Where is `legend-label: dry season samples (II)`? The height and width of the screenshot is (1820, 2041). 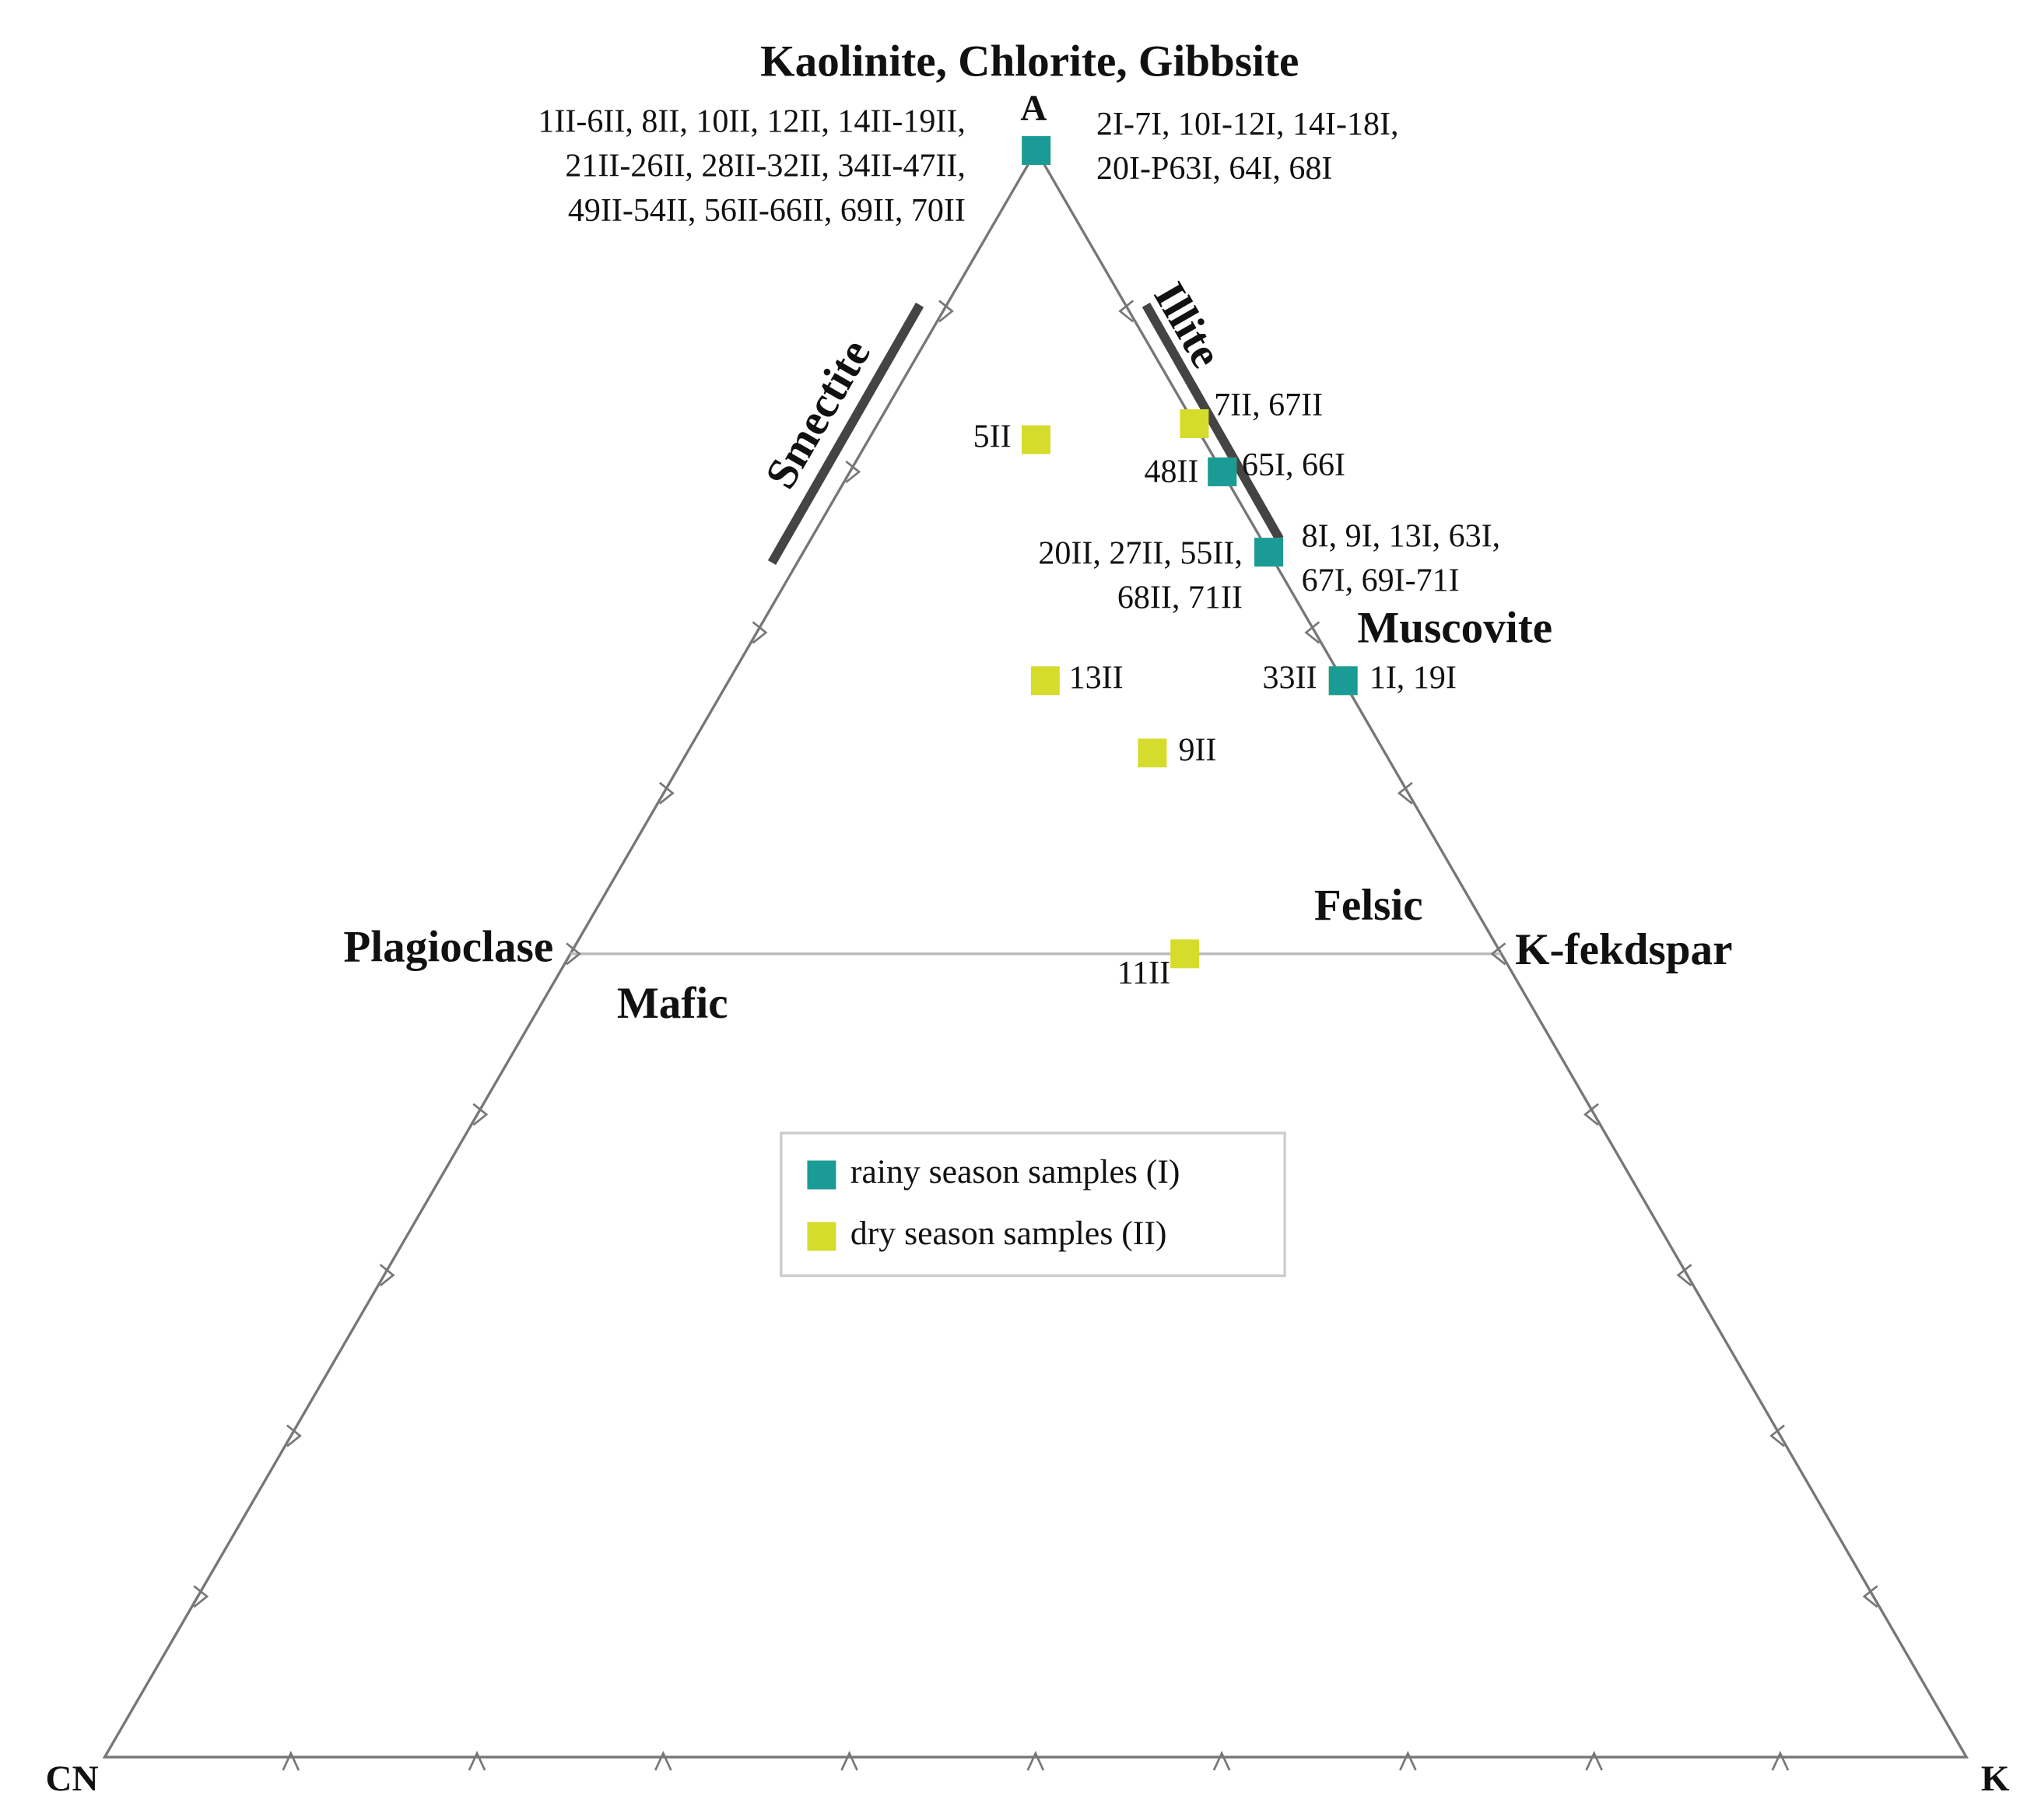 legend-label: dry season samples (II) is located at coordinates (1008, 1234).